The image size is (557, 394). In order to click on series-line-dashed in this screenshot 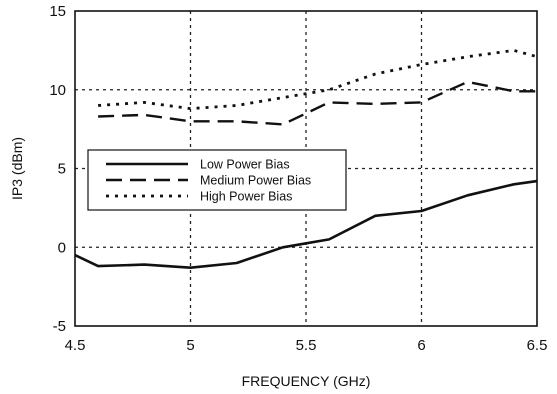, I will do `click(317, 103)`.